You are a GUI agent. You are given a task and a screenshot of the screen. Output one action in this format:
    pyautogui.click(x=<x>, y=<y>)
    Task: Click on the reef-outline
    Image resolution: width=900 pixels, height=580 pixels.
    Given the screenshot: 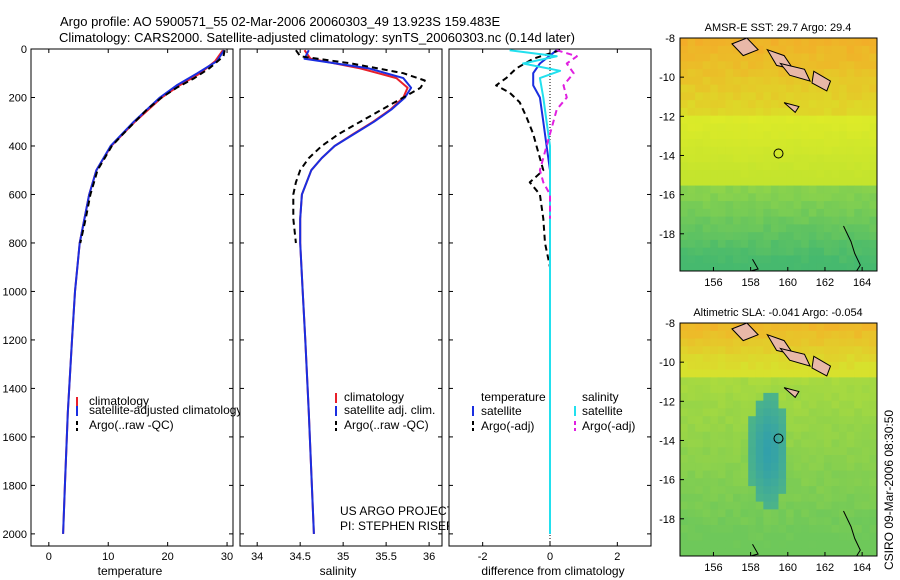 What is the action you would take?
    pyautogui.click(x=852, y=248)
    